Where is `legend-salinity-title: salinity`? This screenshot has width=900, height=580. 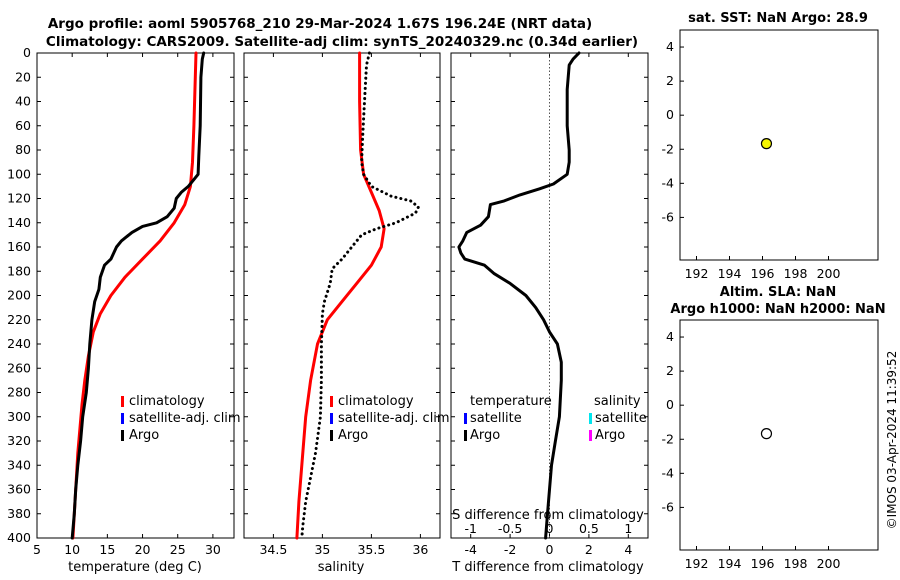
legend-salinity-title: salinity is located at coordinates (617, 401).